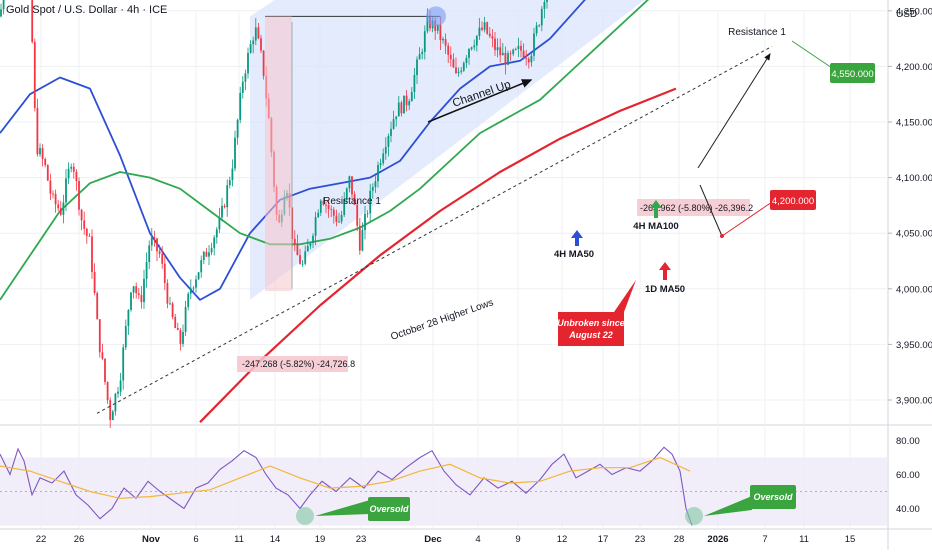  I want to click on x-tick-label: 17, so click(603, 539).